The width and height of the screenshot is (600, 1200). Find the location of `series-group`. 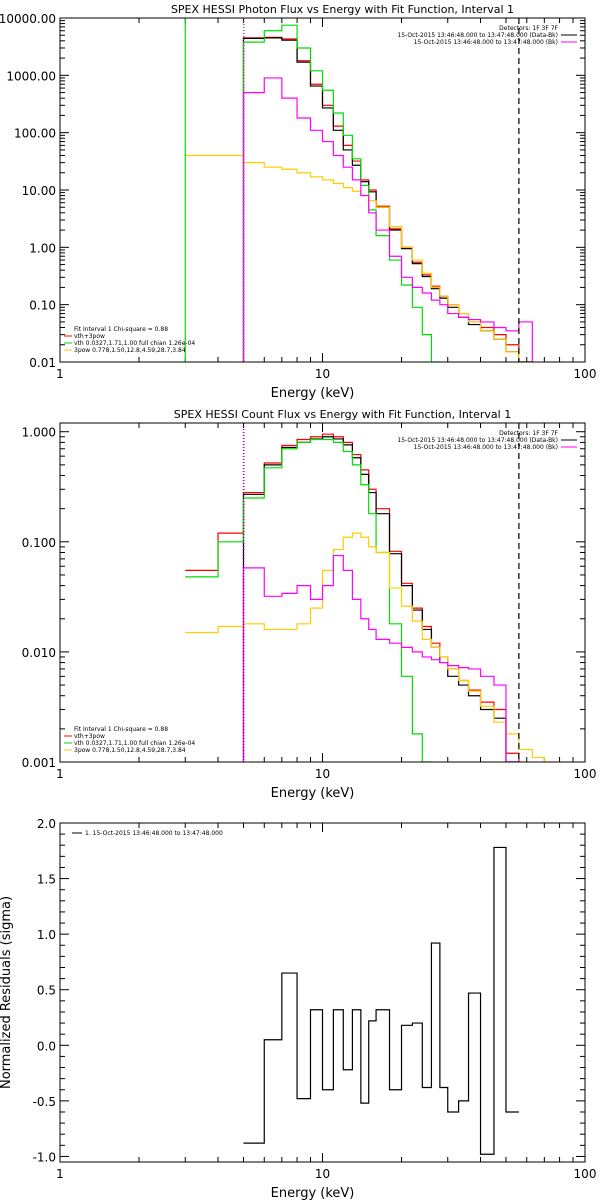

series-group is located at coordinates (381, 1000).